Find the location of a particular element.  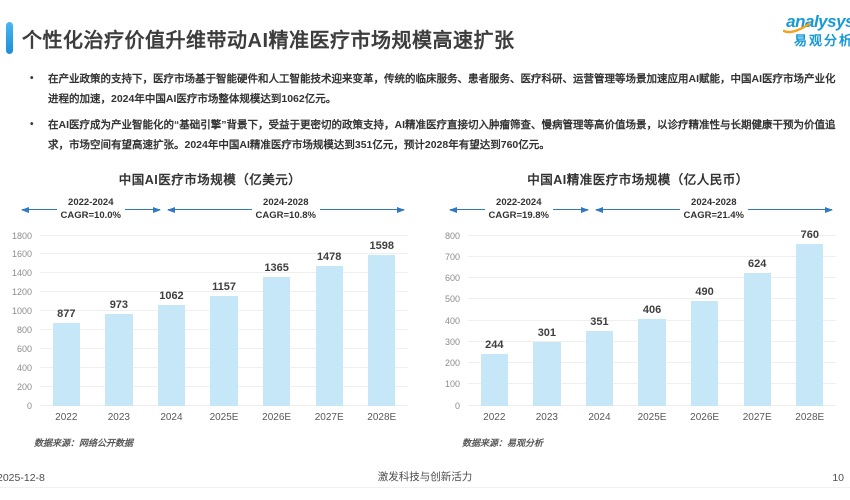

cagr-group-2024-2028: 2024-2028 CAGR=21.4% is located at coordinates (714, 210).